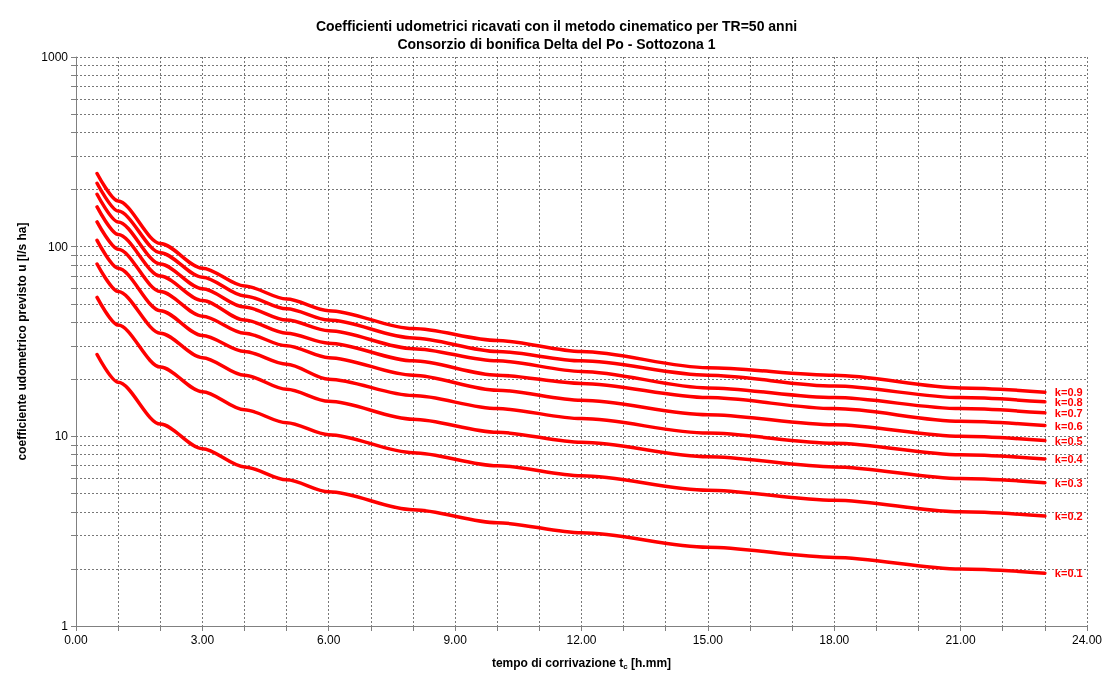  I want to click on y-tick-label: 1000, so click(55, 57).